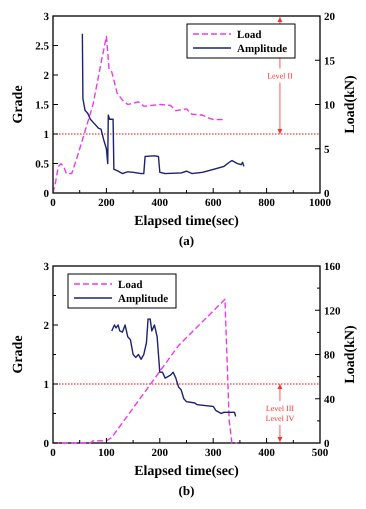 This screenshot has height=509, width=366. I want to click on y2-tick-label: 40, so click(330, 400).